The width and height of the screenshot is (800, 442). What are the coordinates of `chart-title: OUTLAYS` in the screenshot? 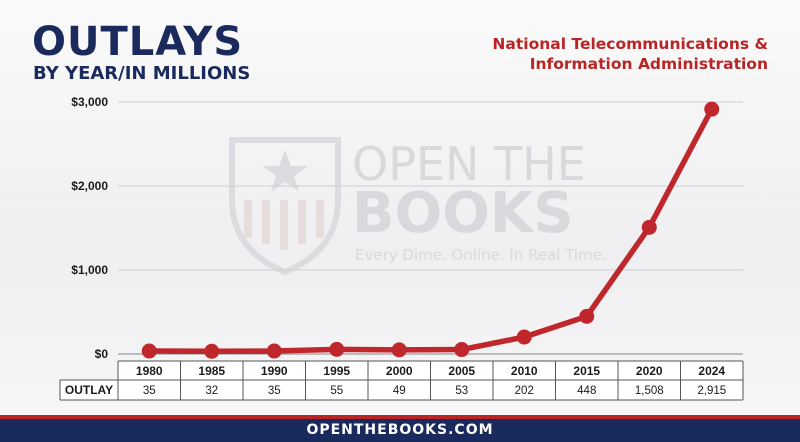 It's located at (138, 42).